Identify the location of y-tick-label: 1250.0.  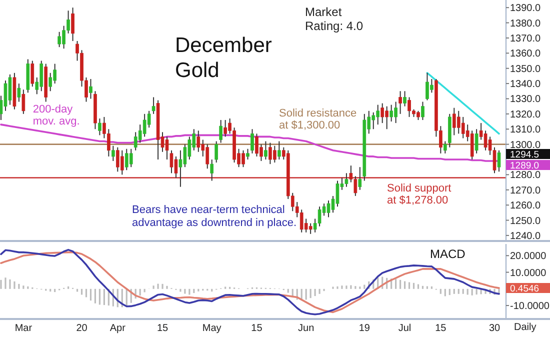
(526, 221).